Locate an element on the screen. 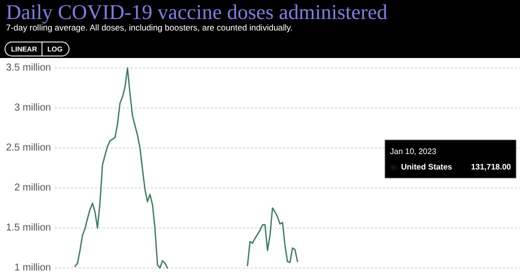 The image size is (520, 272). annotation: Jan 10, 2023 is located at coordinates (413, 151).